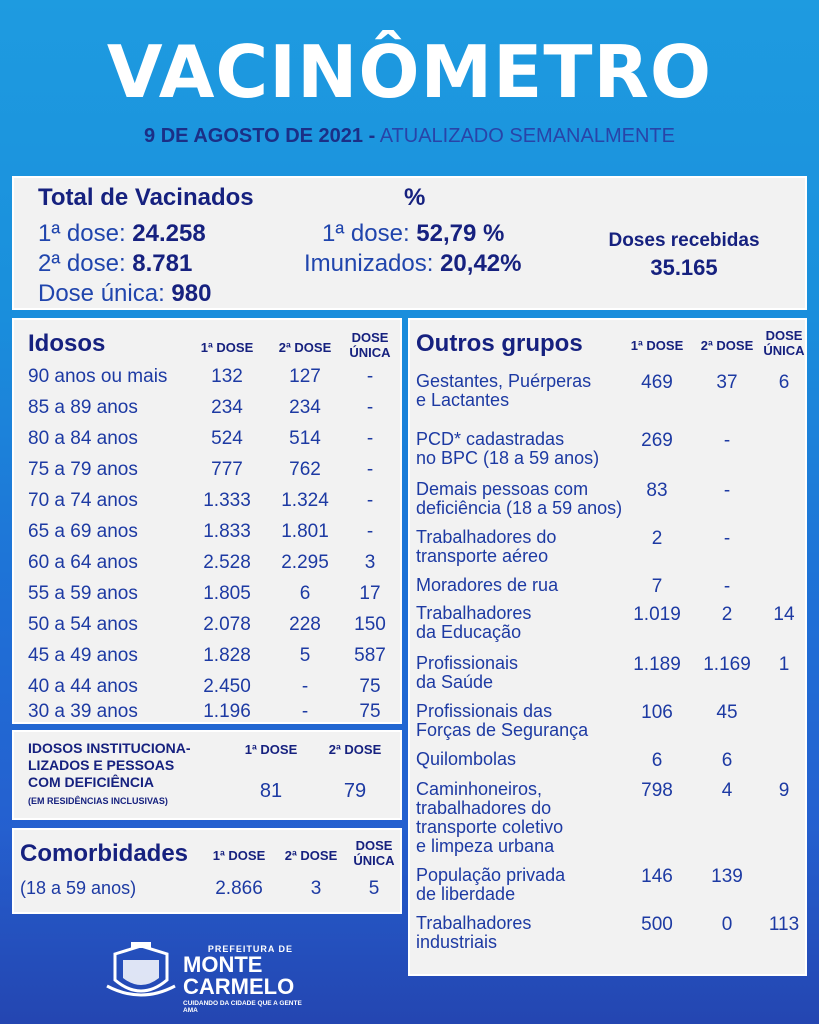 Image resolution: width=819 pixels, height=1024 pixels. Describe the element at coordinates (227, 686) in the screenshot. I see `idosos-row-dose1: 2.450` at that location.